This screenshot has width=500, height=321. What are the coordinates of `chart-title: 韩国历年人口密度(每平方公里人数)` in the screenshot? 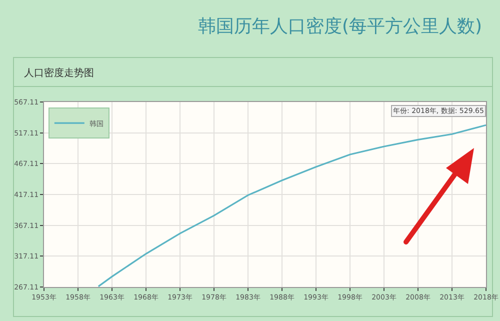 It's located at (340, 26).